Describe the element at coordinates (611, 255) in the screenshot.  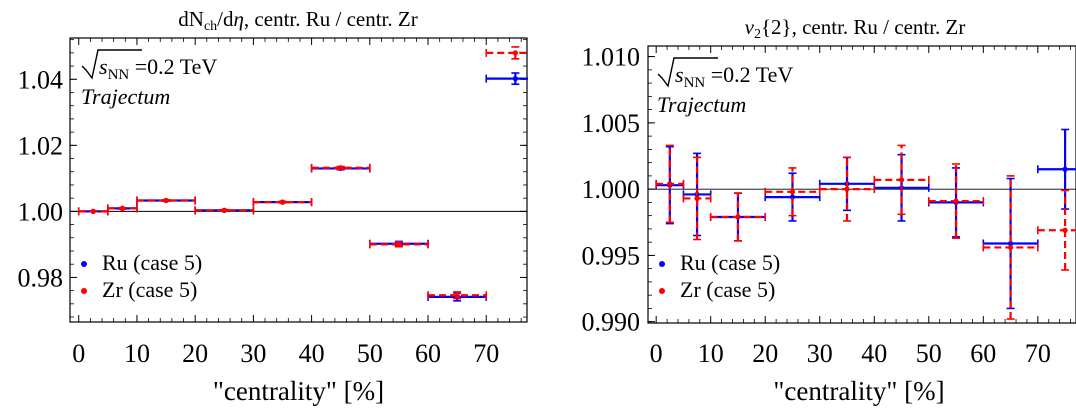
I see `y-tick-label: 0.995` at that location.